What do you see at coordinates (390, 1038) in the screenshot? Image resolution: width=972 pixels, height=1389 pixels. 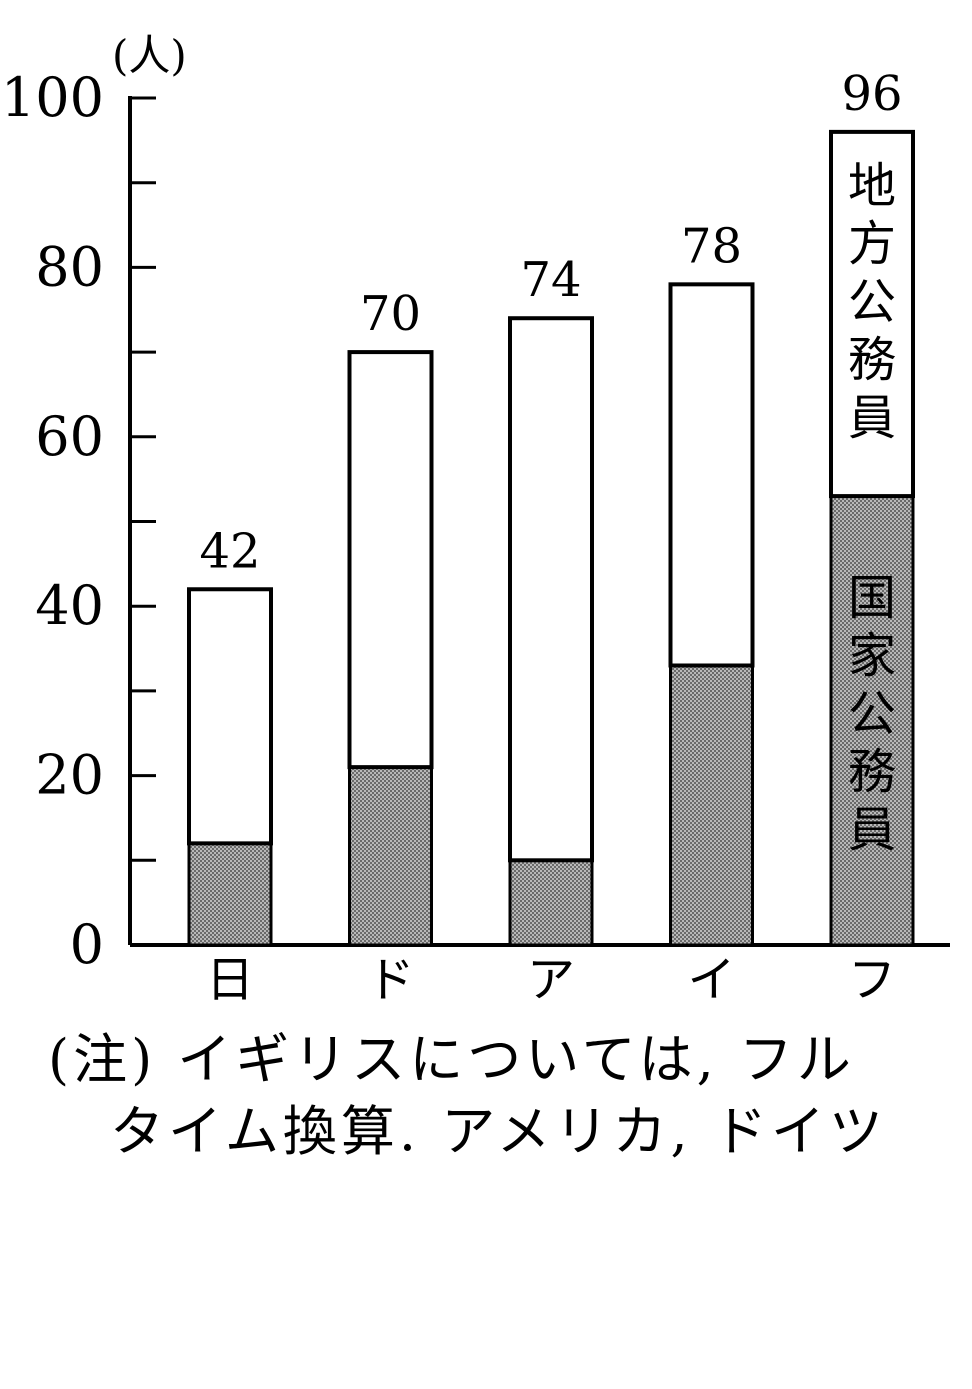 I see `category-label: ドイツ` at bounding box center [390, 1038].